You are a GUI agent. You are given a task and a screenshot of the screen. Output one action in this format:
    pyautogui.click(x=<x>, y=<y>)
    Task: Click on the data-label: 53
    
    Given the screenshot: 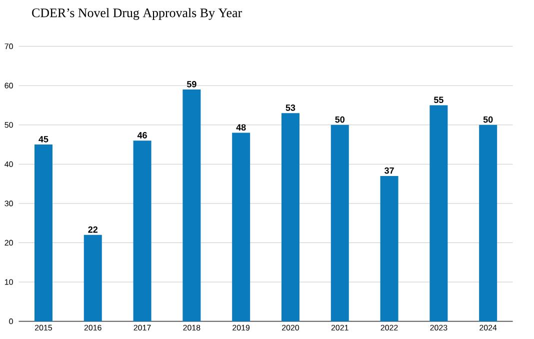 What is the action you would take?
    pyautogui.click(x=291, y=107)
    